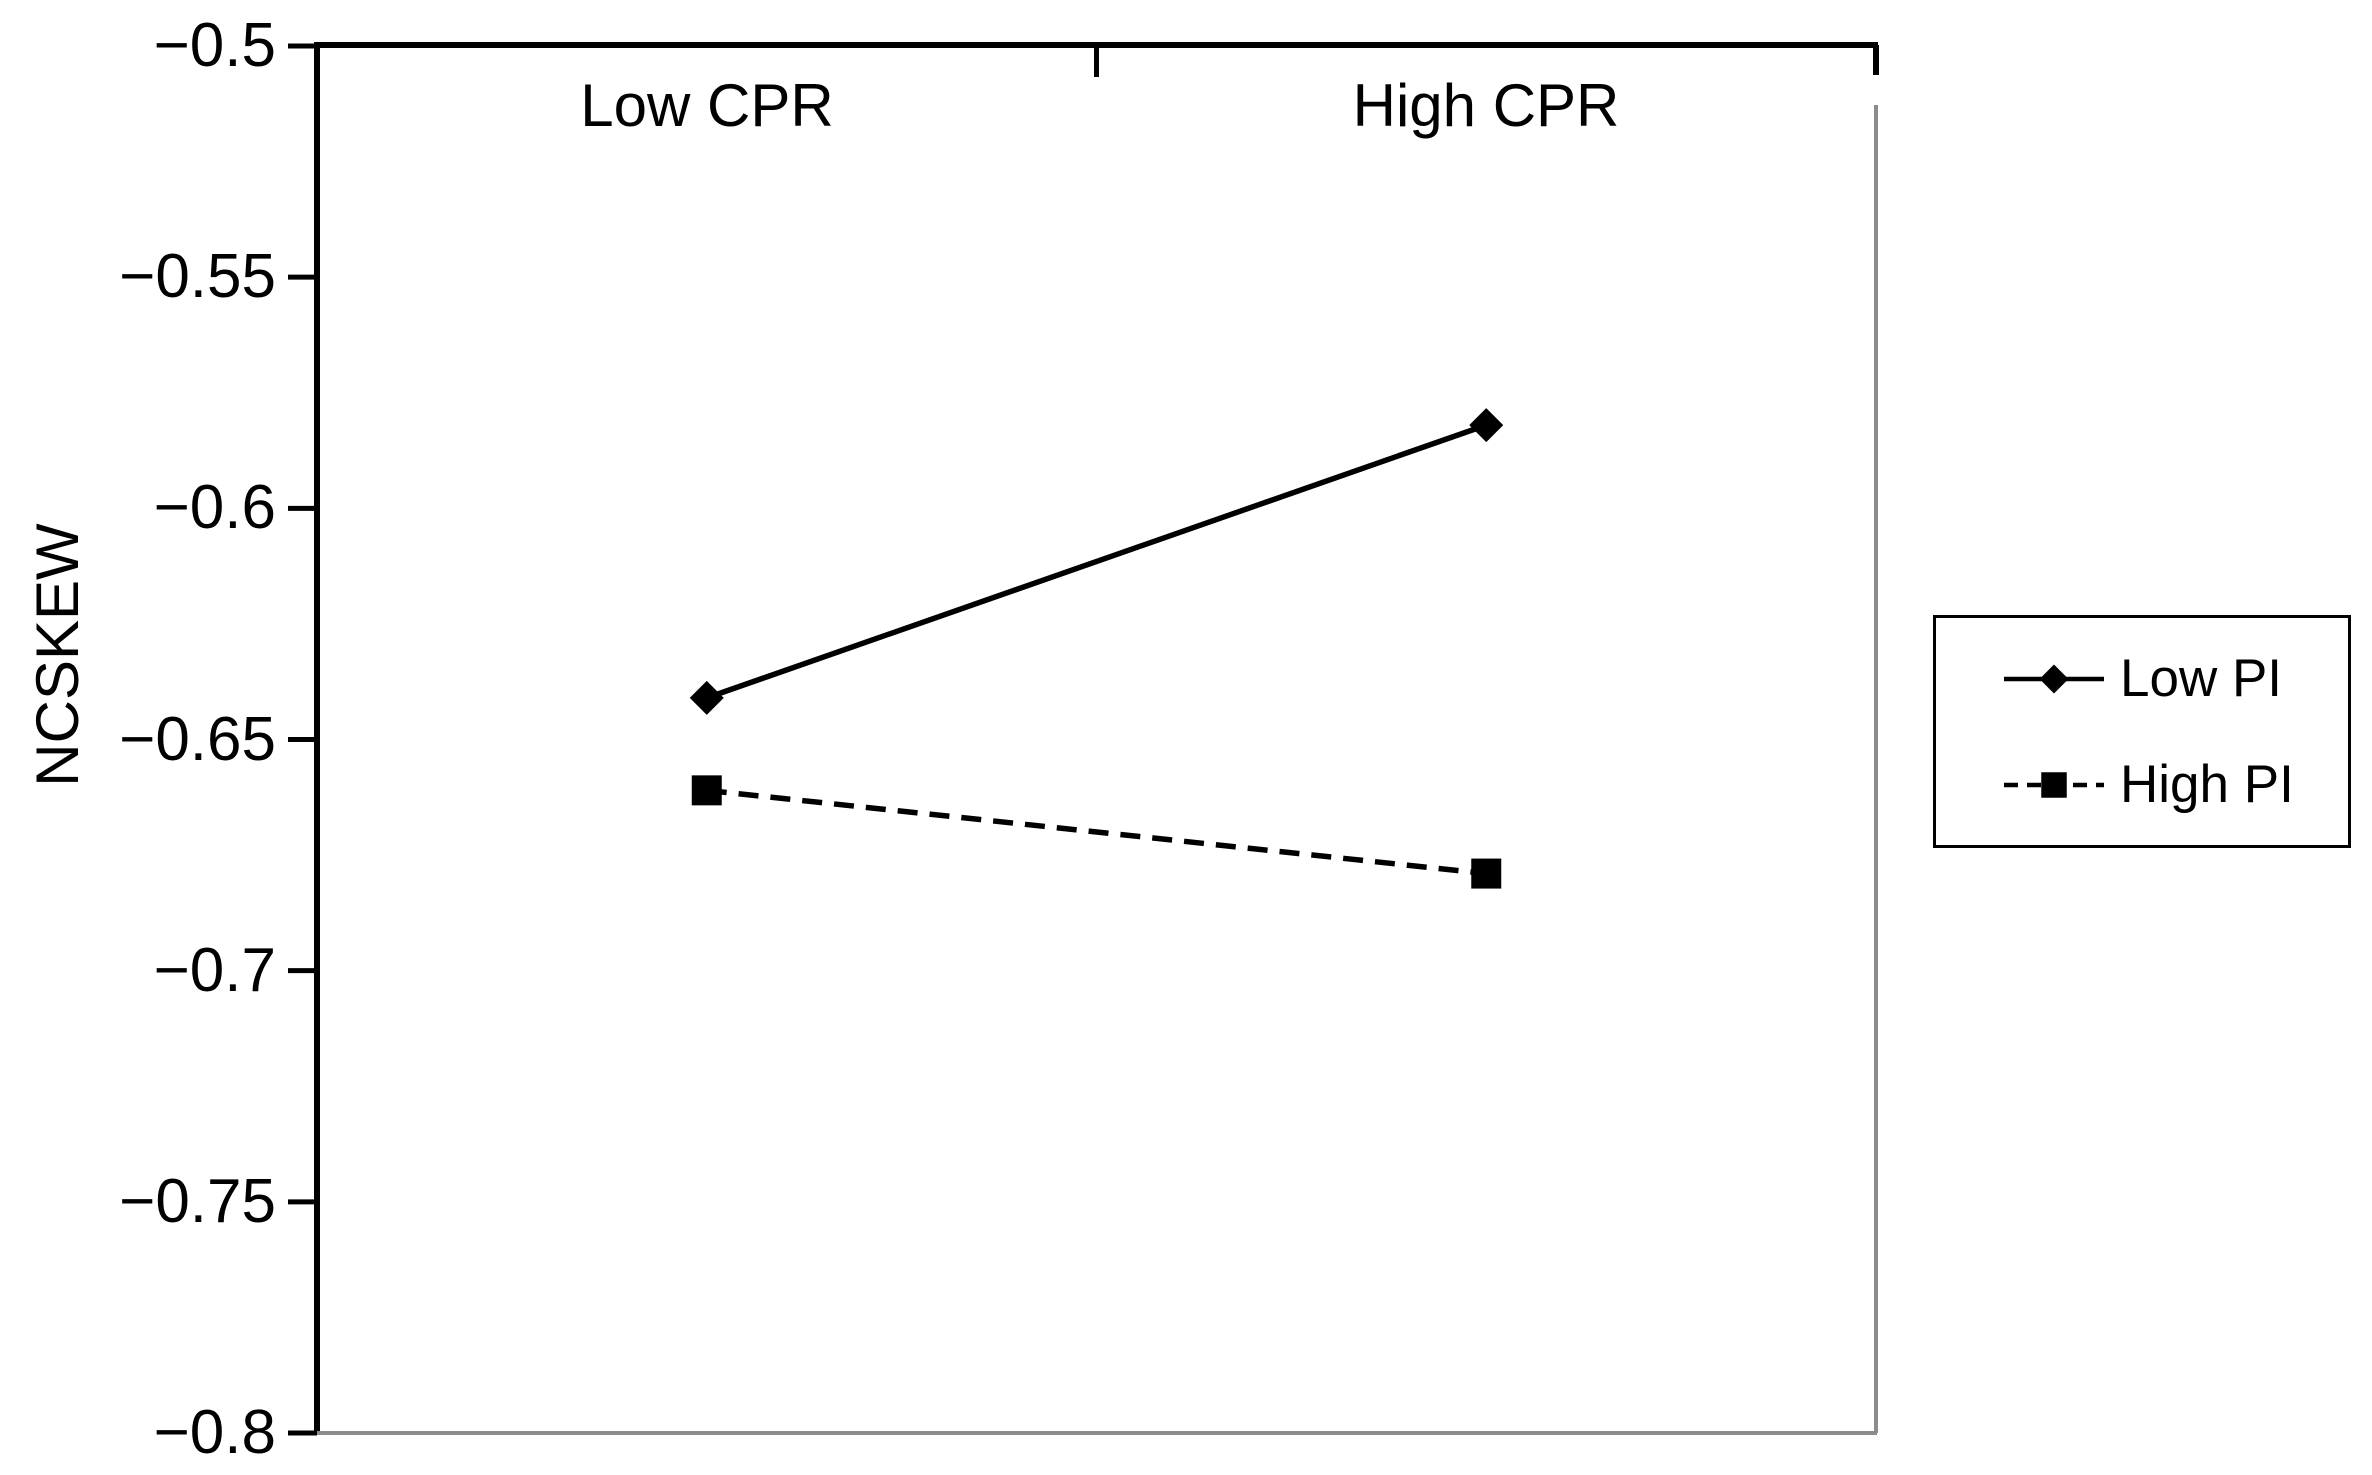  What do you see at coordinates (197, 739) in the screenshot?
I see `y-tick-label: −0.65` at bounding box center [197, 739].